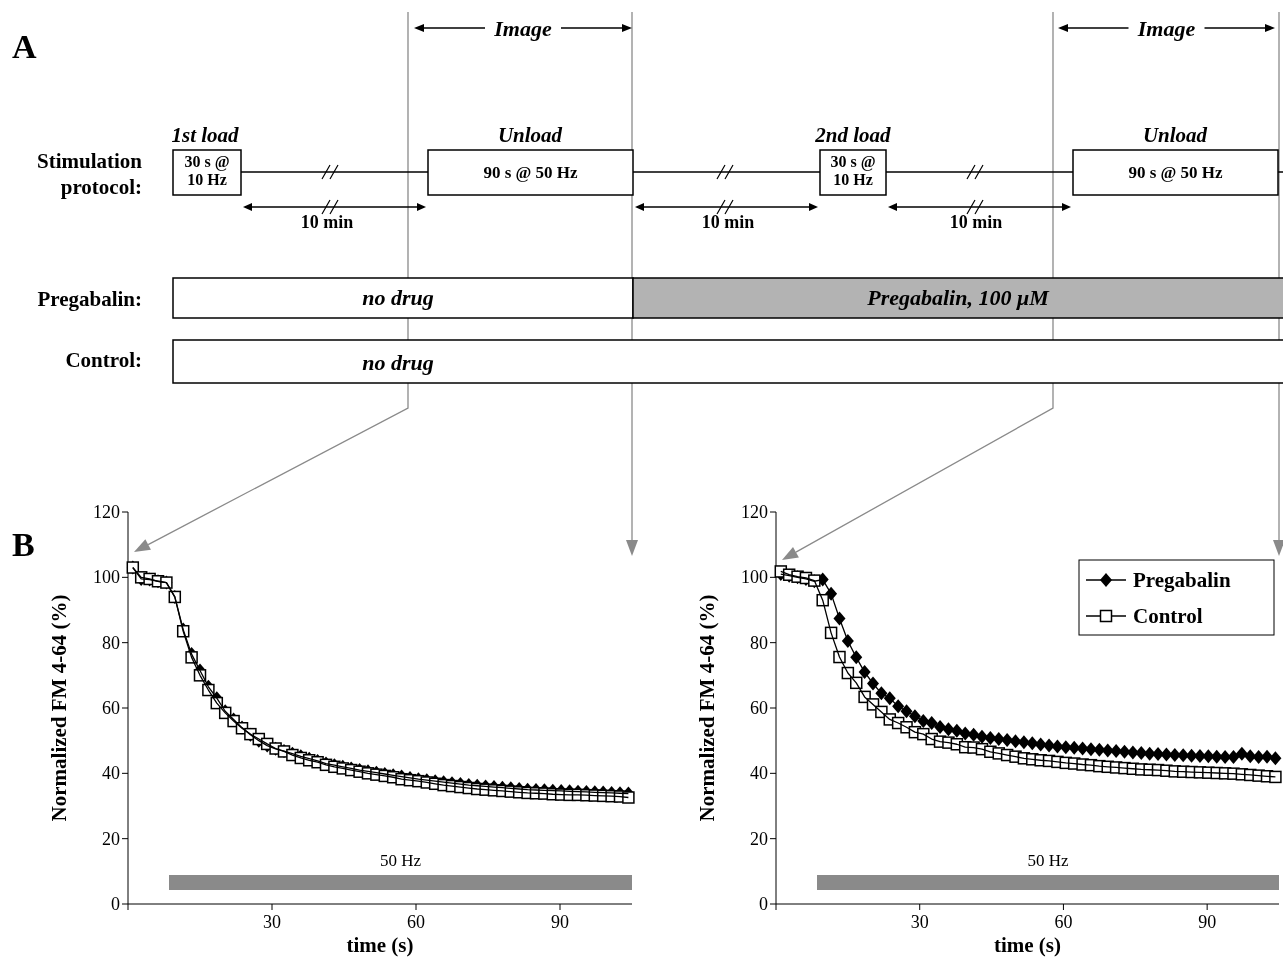 Image resolution: width=1283 pixels, height=963 pixels. What do you see at coordinates (89, 174) in the screenshot?
I see `text: Stimulation protocol:` at bounding box center [89, 174].